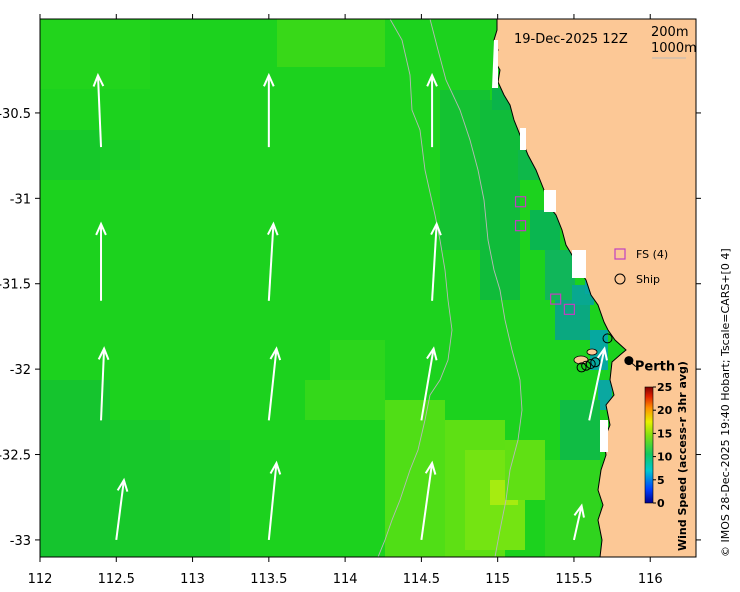 The image size is (740, 592). I want to click on colorbar, so click(649, 445).